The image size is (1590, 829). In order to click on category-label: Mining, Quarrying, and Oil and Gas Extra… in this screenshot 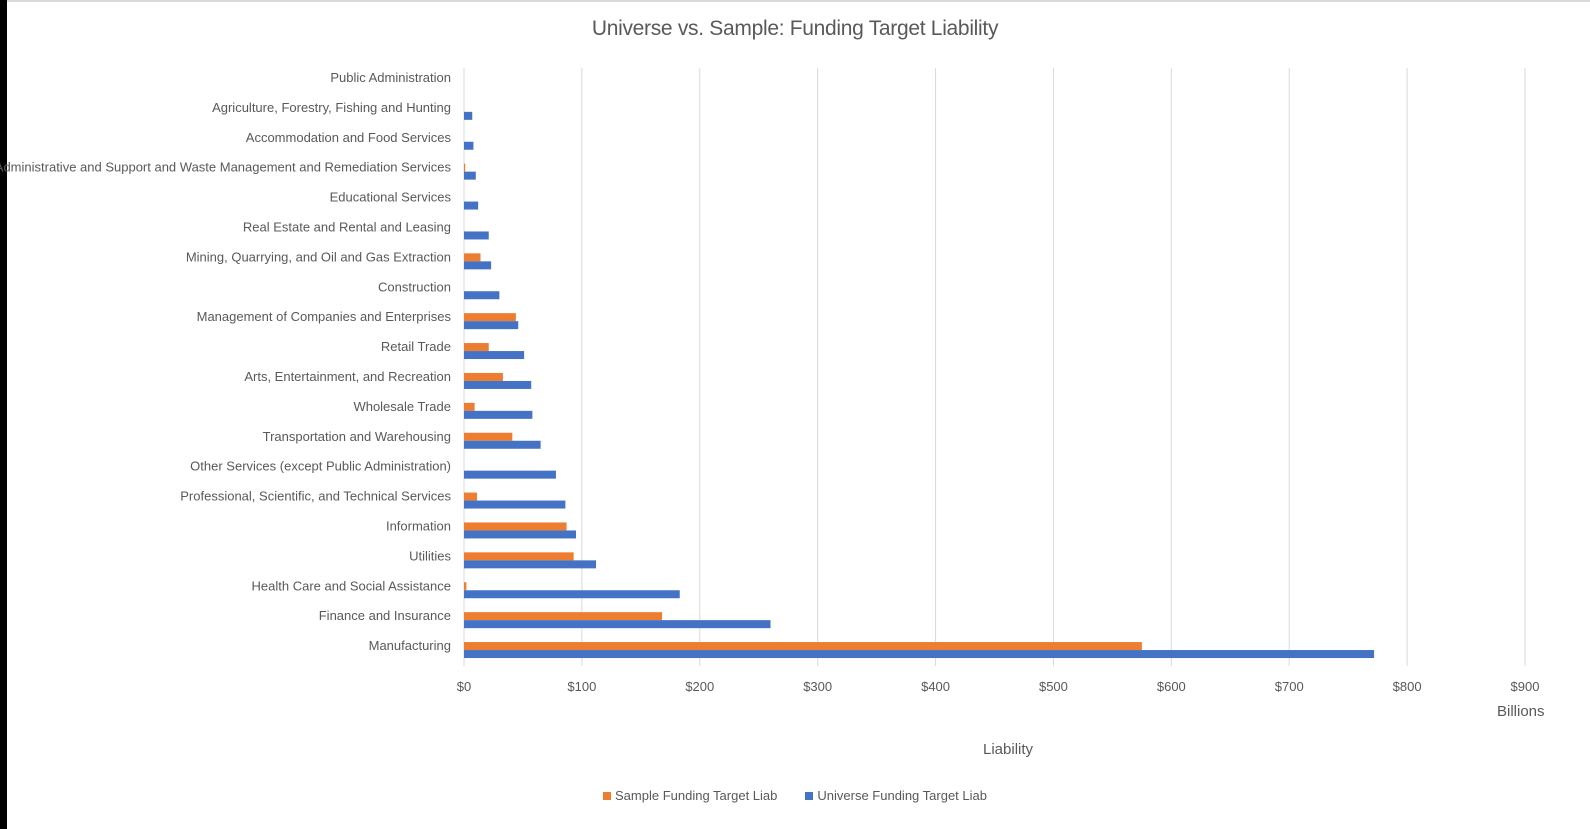, I will do `click(318, 256)`.